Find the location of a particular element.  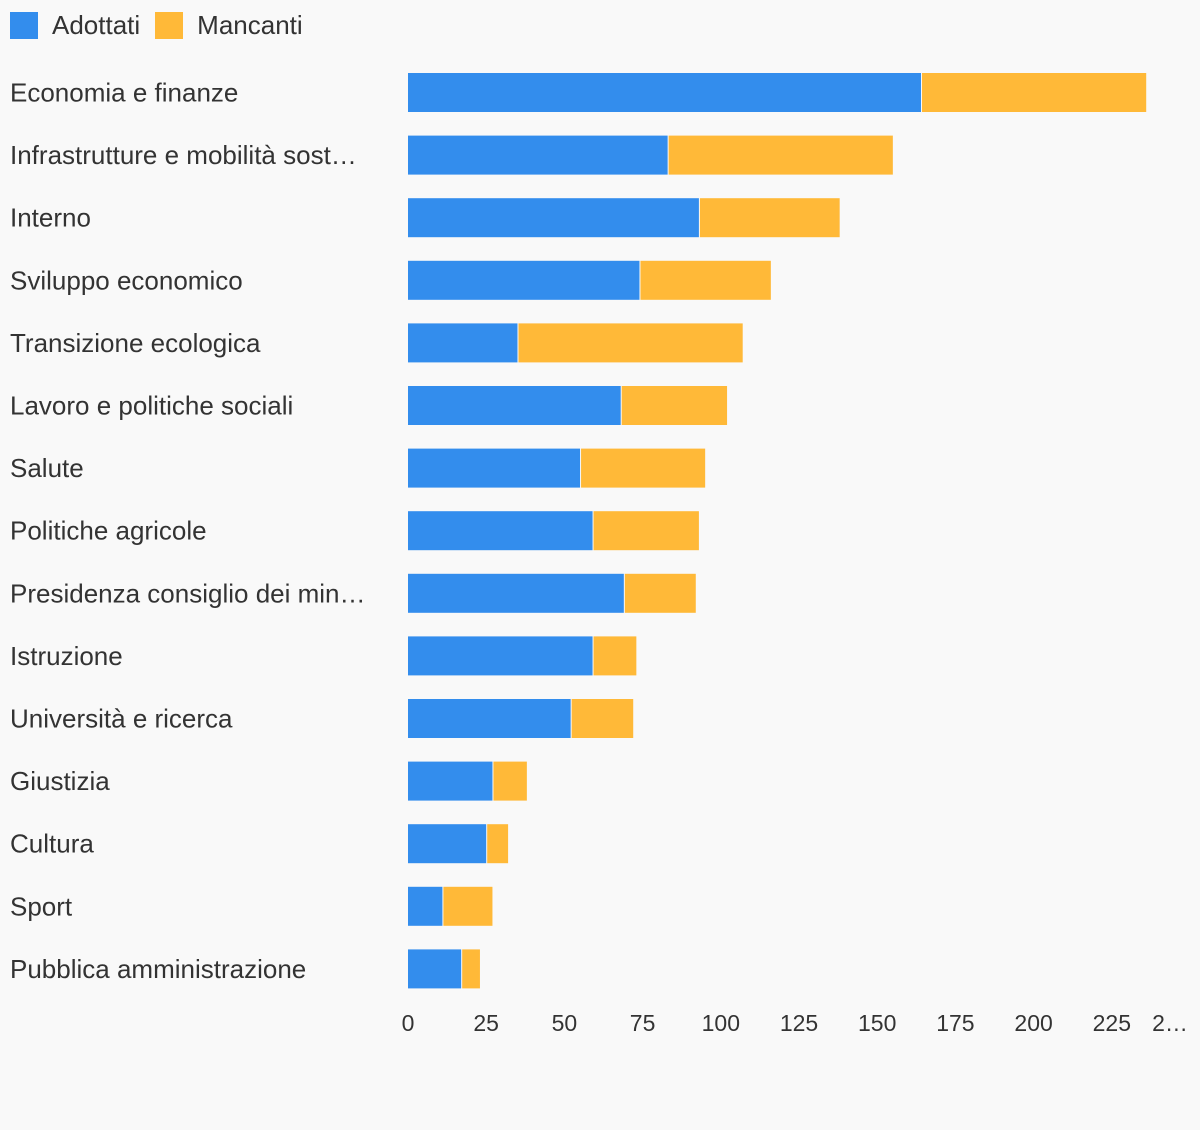

x-tick-label: 75 is located at coordinates (643, 1023).